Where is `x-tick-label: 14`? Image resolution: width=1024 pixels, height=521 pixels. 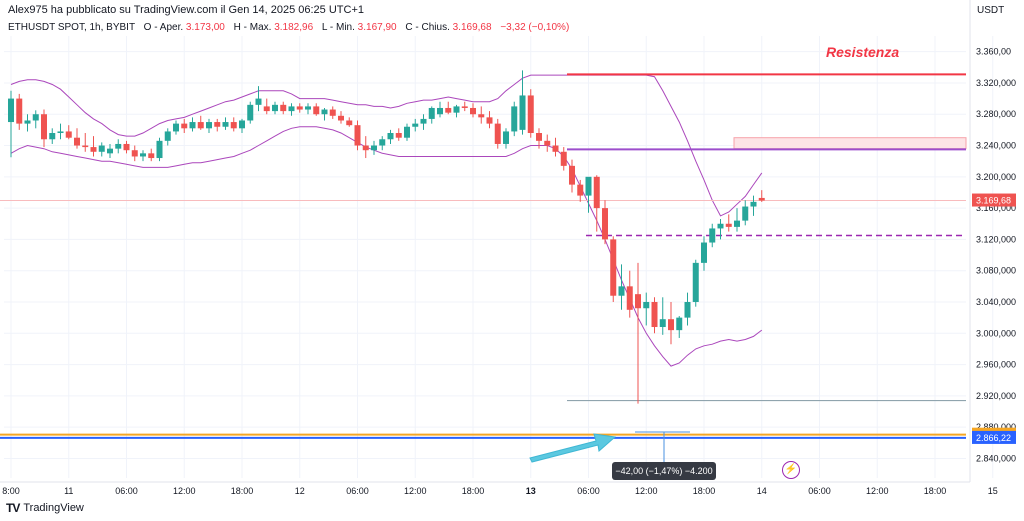 x-tick-label: 14 is located at coordinates (762, 491).